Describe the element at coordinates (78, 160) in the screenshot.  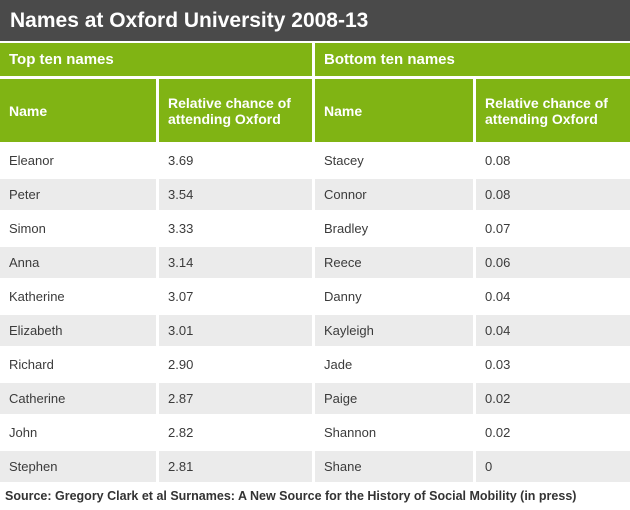
I see `cell-top-name: Eleanor` at that location.